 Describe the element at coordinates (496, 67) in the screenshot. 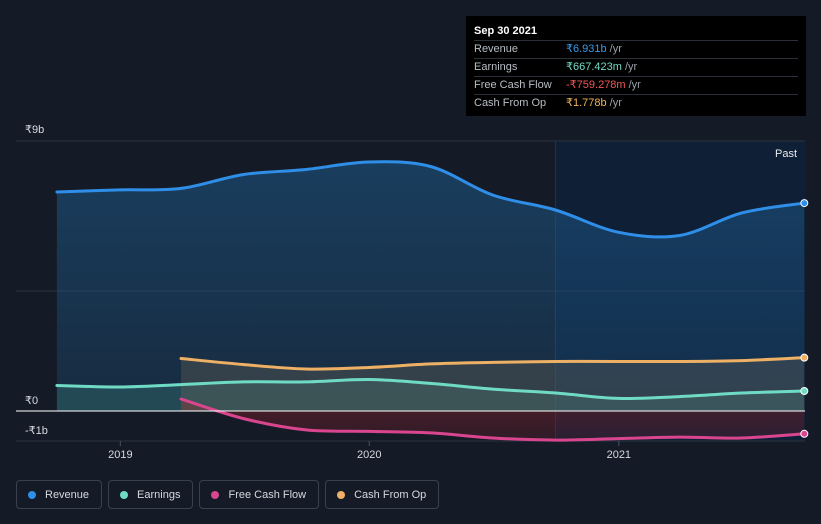

I see `tooltip-label: Earnings` at that location.